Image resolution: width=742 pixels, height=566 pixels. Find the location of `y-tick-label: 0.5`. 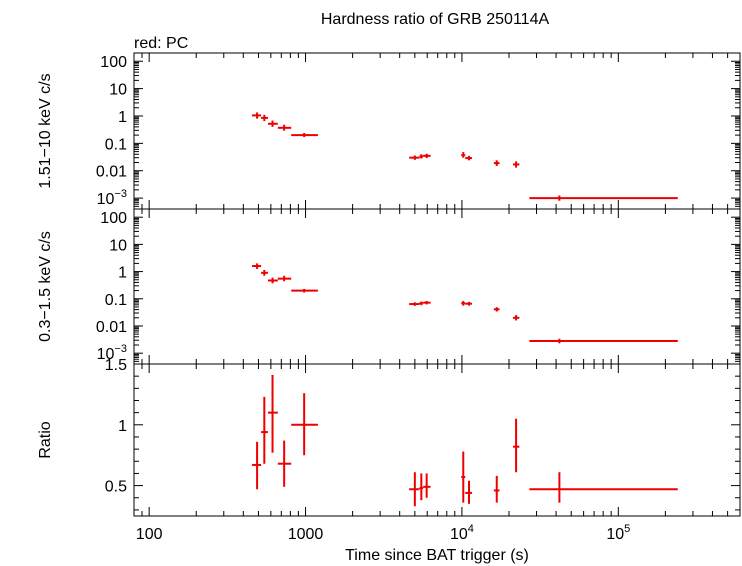

y-tick-label: 0.5 is located at coordinates (116, 487).